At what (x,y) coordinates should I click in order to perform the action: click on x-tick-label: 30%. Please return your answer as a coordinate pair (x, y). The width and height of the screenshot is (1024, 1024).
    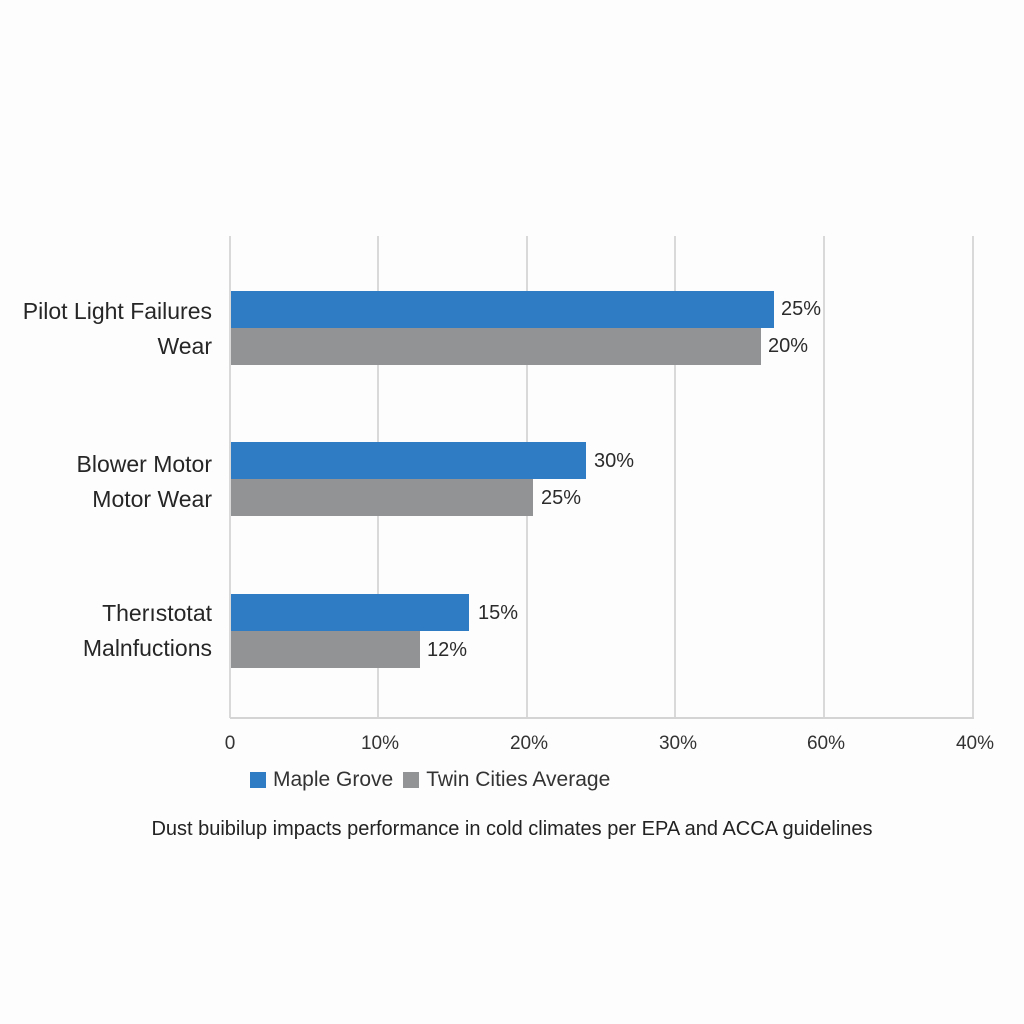
    Looking at the image, I should click on (678, 743).